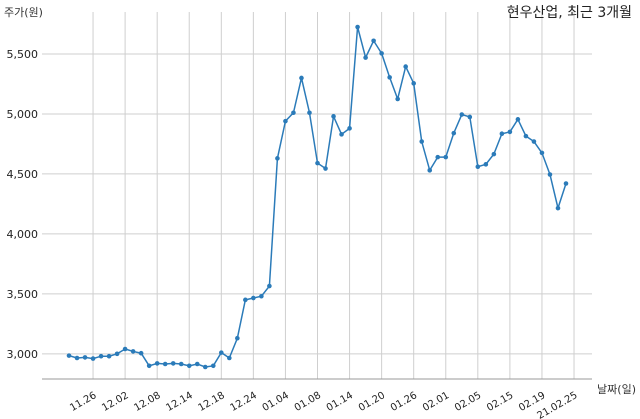 This screenshot has height=419, width=640. I want to click on x-tick-label: 02.05, so click(468, 402).